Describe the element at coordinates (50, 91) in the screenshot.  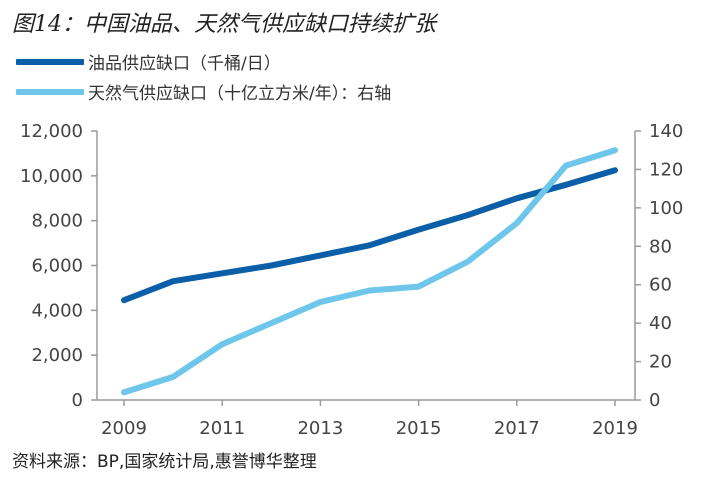
I see `legend-swatch-gas` at that location.